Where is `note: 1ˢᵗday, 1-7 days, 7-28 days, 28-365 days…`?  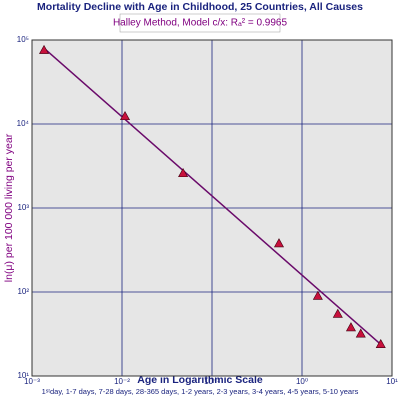 note: 1ˢᵗday, 1-7 days, 7-28 days, 28-365 days… is located at coordinates (200, 391).